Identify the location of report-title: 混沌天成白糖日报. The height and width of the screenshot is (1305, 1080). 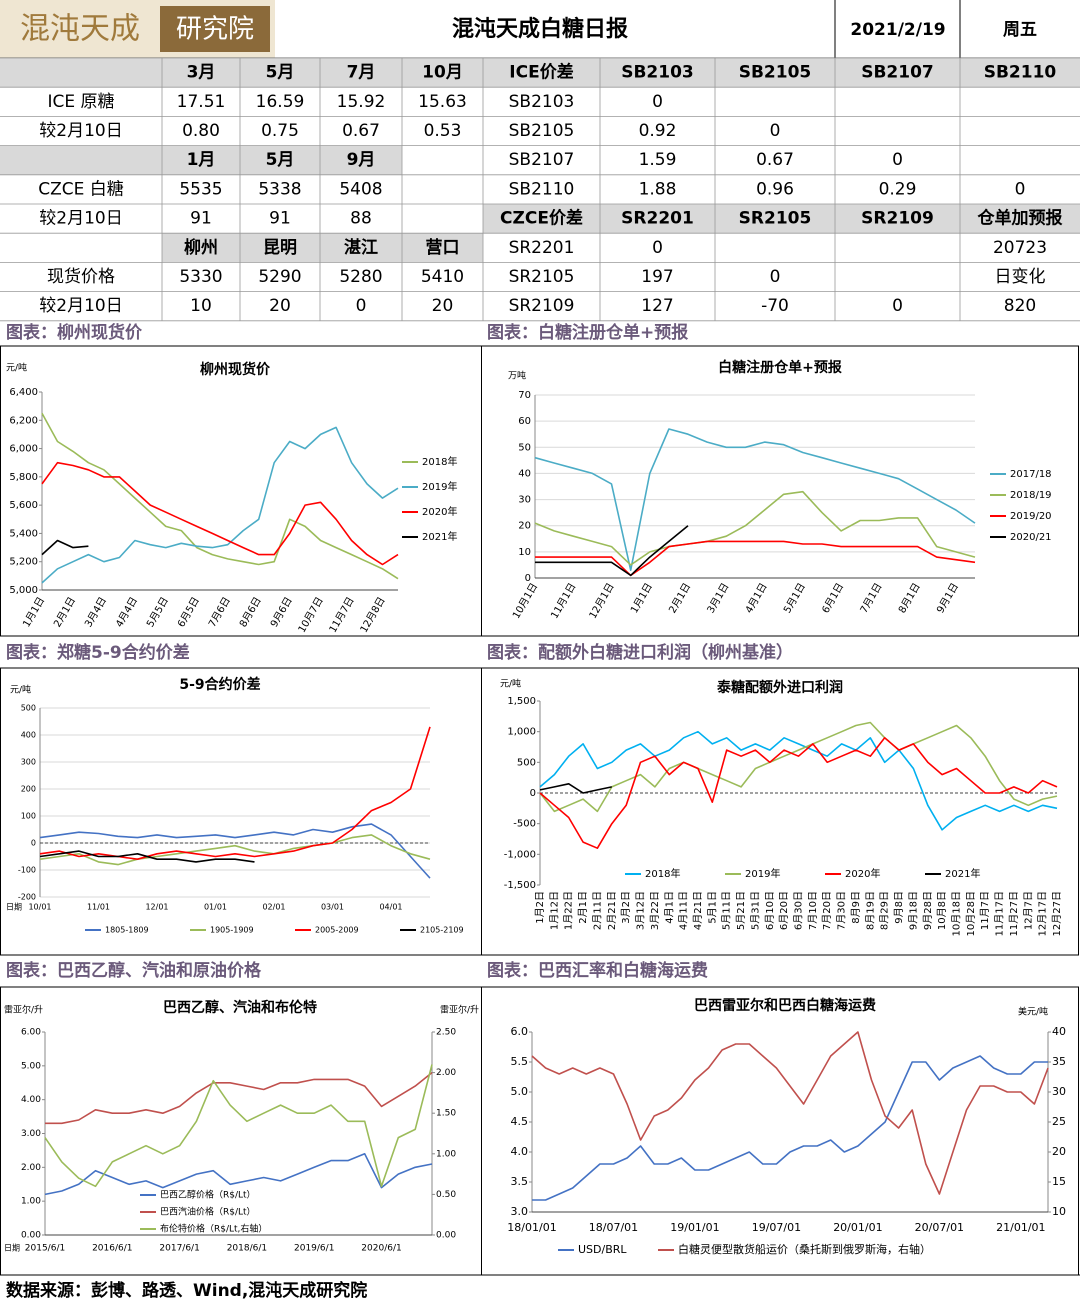
(540, 29).